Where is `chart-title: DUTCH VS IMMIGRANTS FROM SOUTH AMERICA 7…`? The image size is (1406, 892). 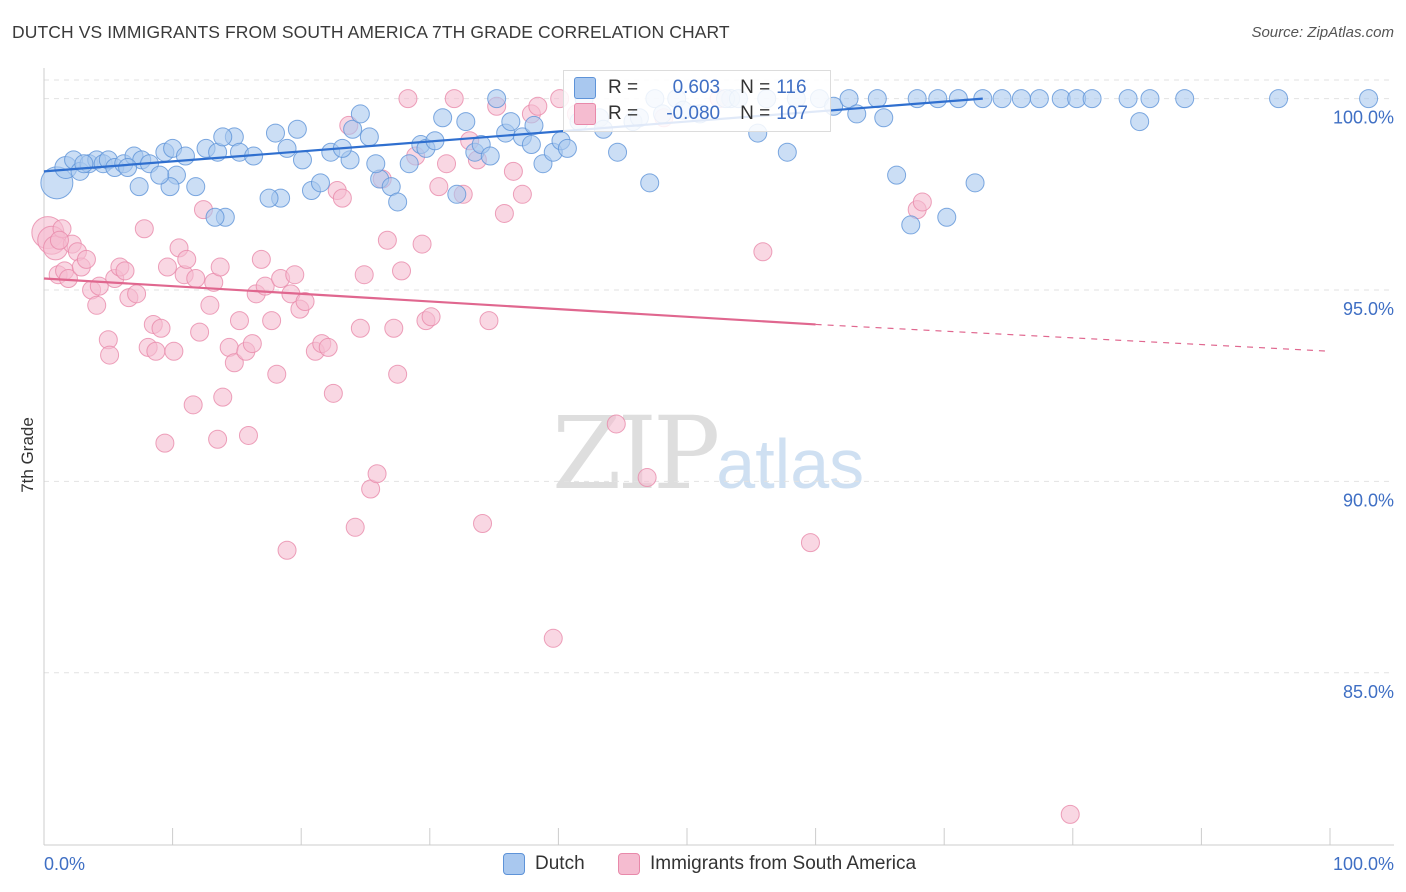 chart-title: DUTCH VS IMMIGRANTS FROM SOUTH AMERICA 7… is located at coordinates (371, 32).